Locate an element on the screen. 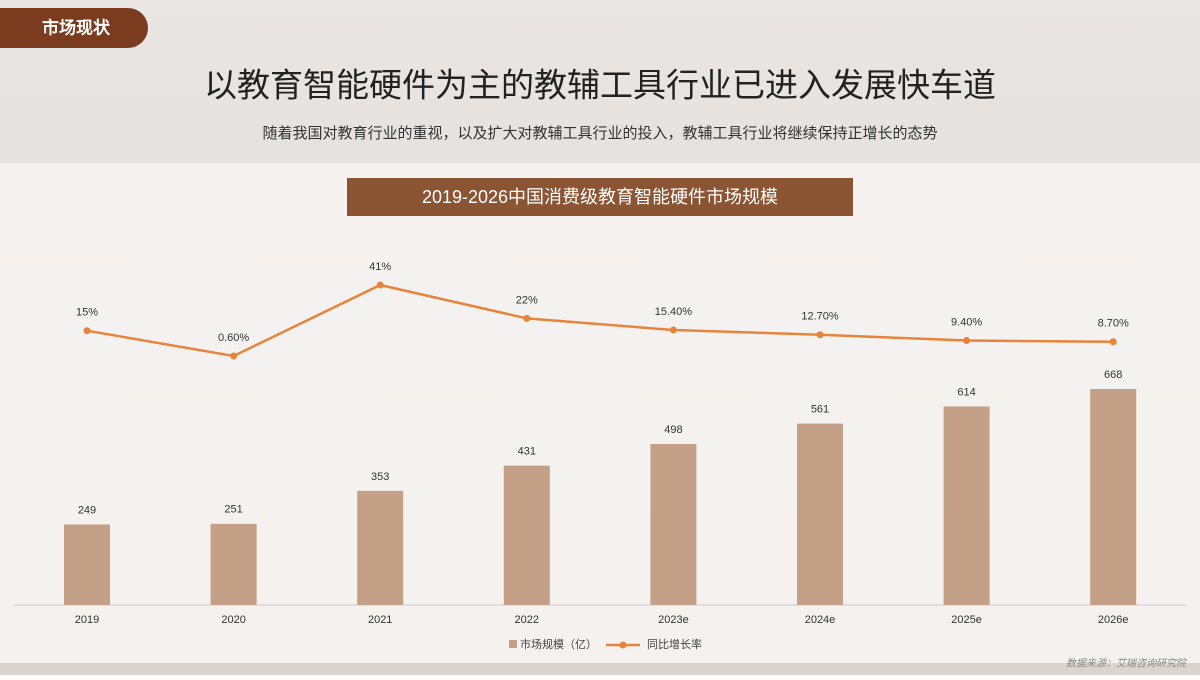 This screenshot has width=1200, height=680. legend-label: 同比增长率 is located at coordinates (674, 644).